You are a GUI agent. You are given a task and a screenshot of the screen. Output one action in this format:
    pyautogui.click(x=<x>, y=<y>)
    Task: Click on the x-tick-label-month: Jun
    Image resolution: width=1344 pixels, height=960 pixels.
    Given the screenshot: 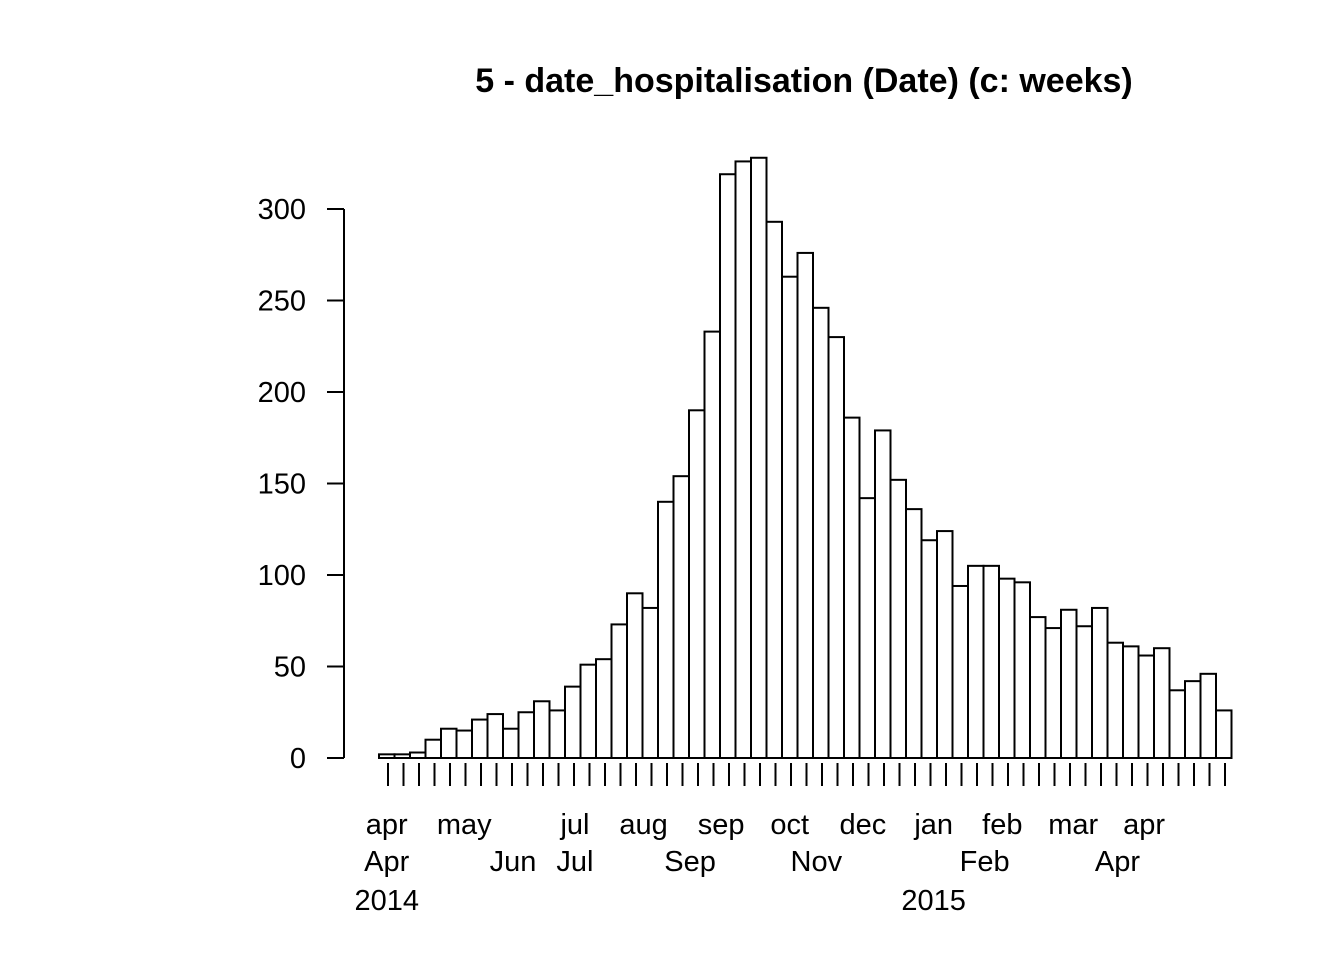 What is the action you would take?
    pyautogui.click(x=513, y=862)
    